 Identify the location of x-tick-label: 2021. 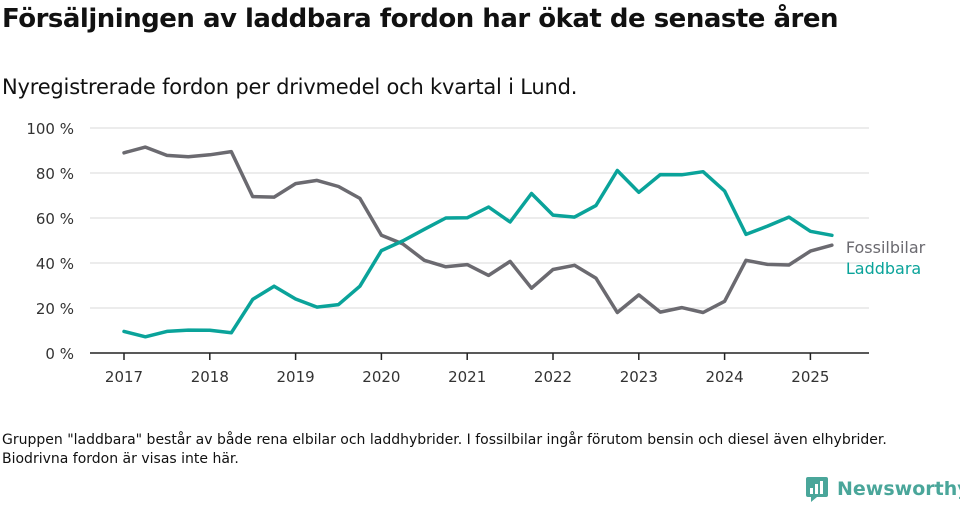
(467, 377).